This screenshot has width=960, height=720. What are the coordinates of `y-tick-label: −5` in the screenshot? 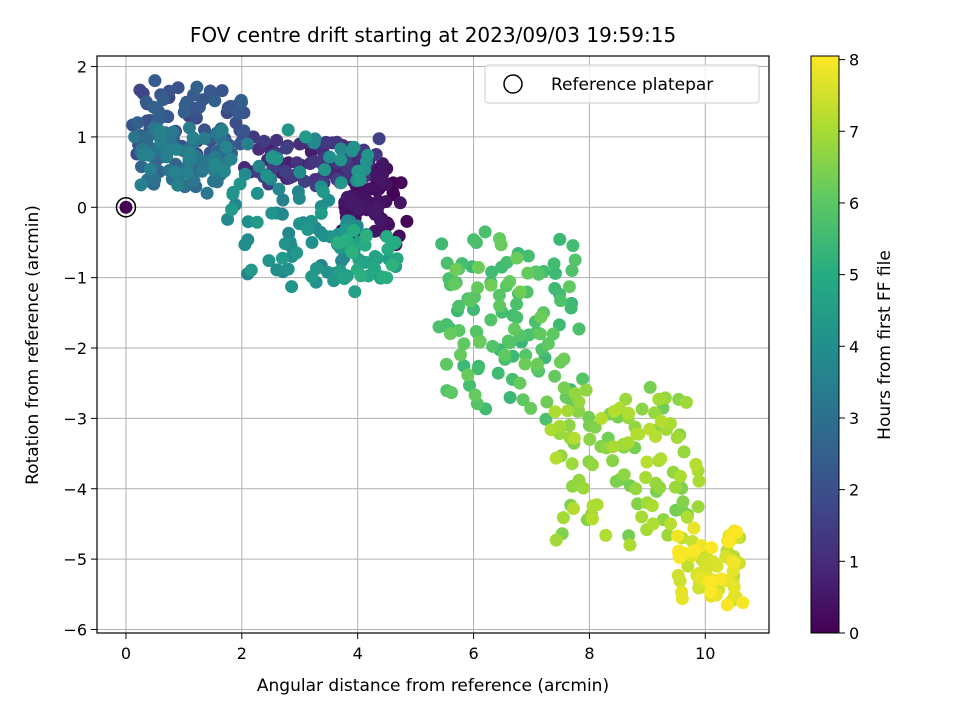 It's located at (75, 559).